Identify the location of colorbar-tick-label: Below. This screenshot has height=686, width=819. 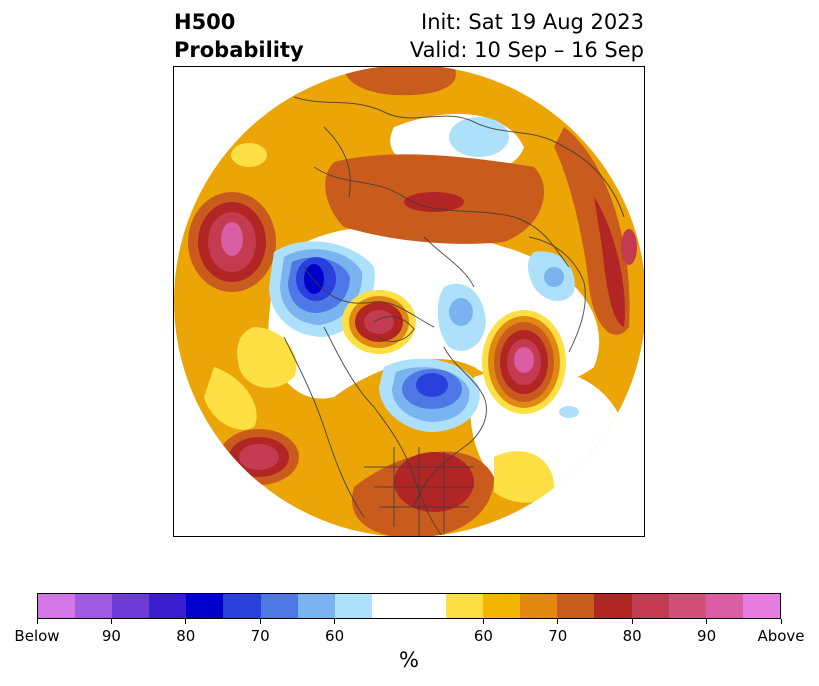
(37, 636).